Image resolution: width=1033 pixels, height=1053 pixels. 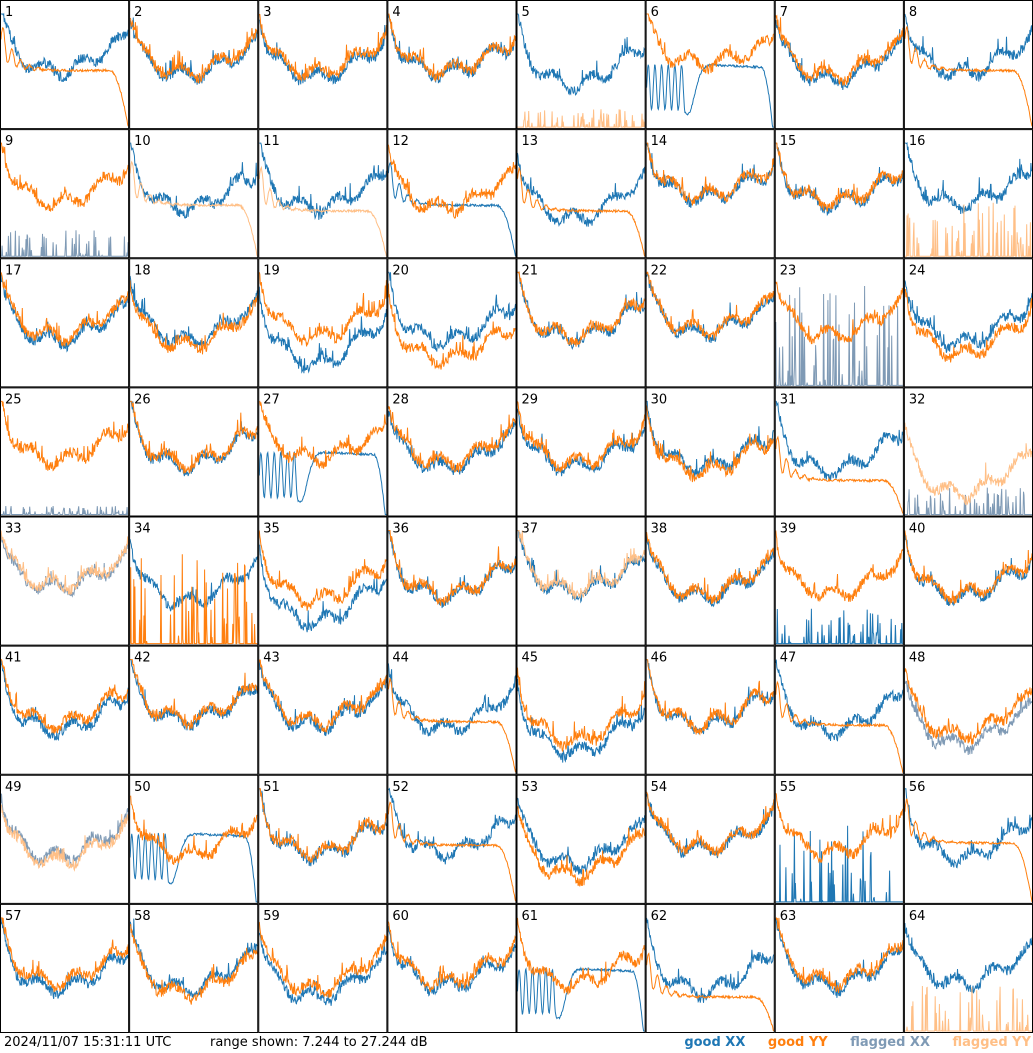 What do you see at coordinates (659, 399) in the screenshot?
I see `panel-label: 30` at bounding box center [659, 399].